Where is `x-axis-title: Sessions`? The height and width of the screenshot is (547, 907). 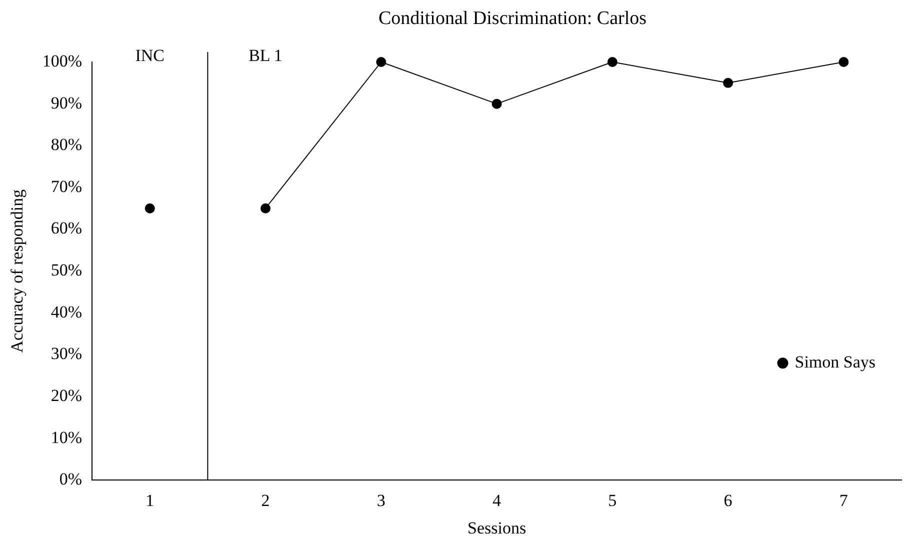 x-axis-title: Sessions is located at coordinates (496, 528).